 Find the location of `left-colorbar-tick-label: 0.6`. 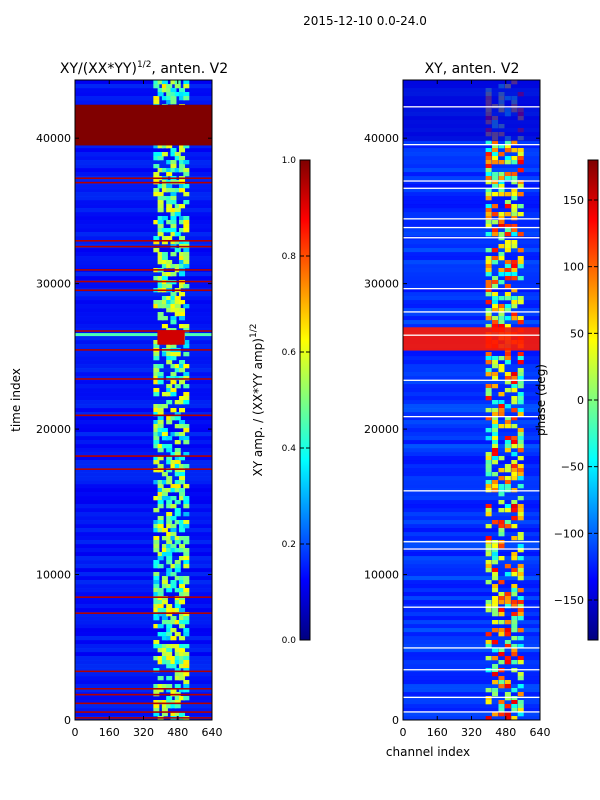

left-colorbar-tick-label: 0.6 is located at coordinates (289, 353).